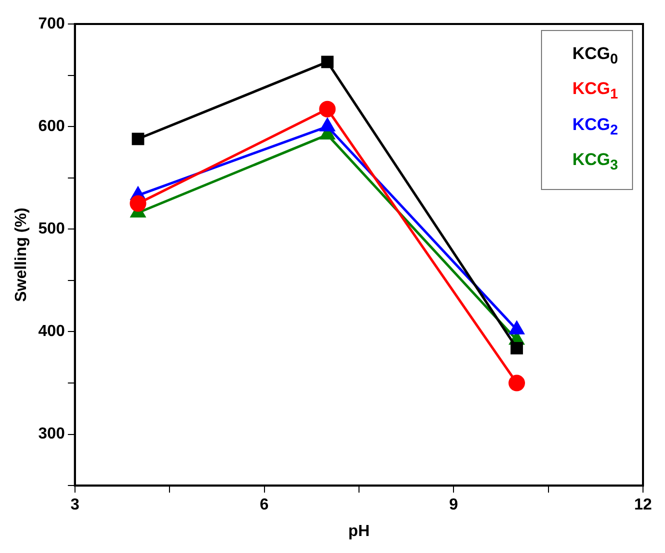  Describe the element at coordinates (51, 434) in the screenshot. I see `y-tick-label: 300` at that location.